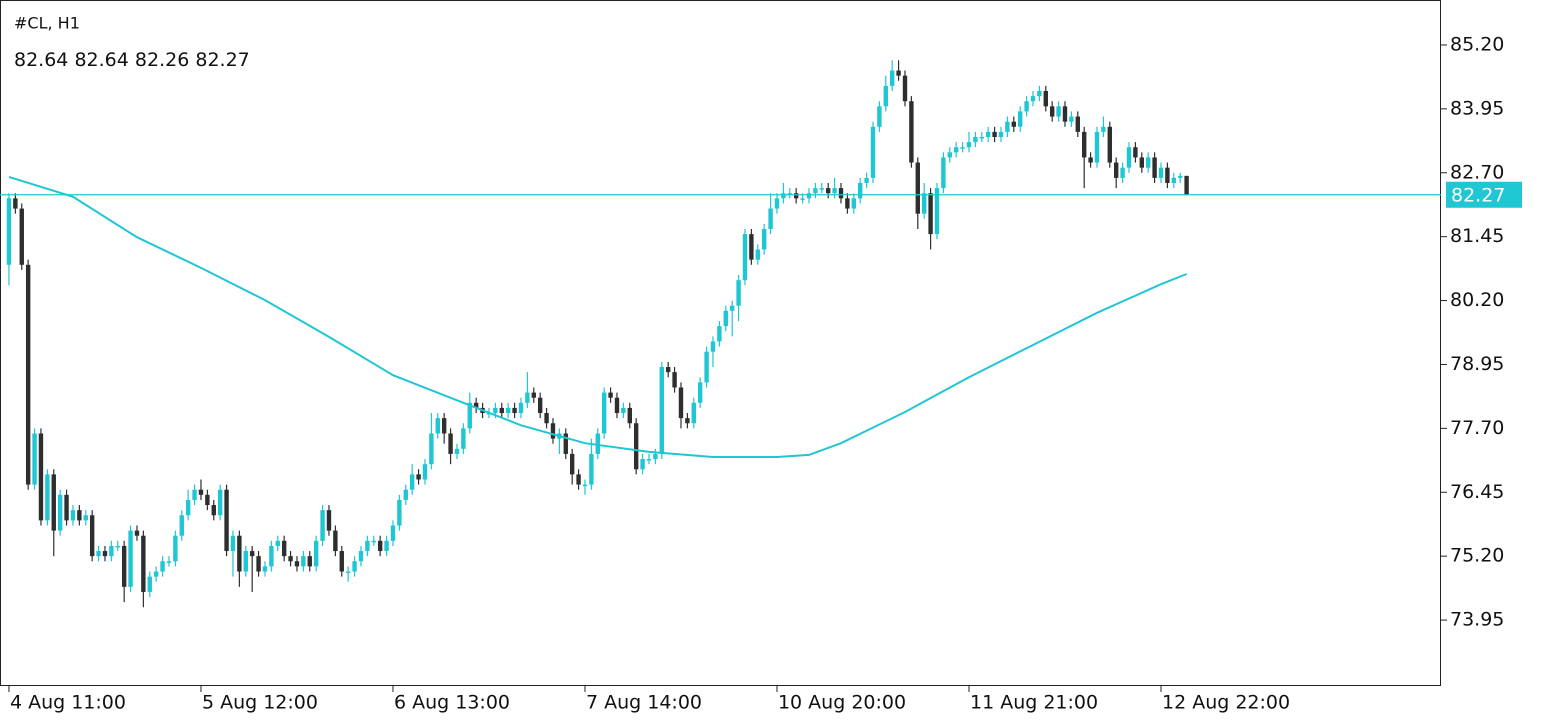 The height and width of the screenshot is (720, 1541). I want to click on x-tick-label: 12 Aug 22:00, so click(1226, 703).